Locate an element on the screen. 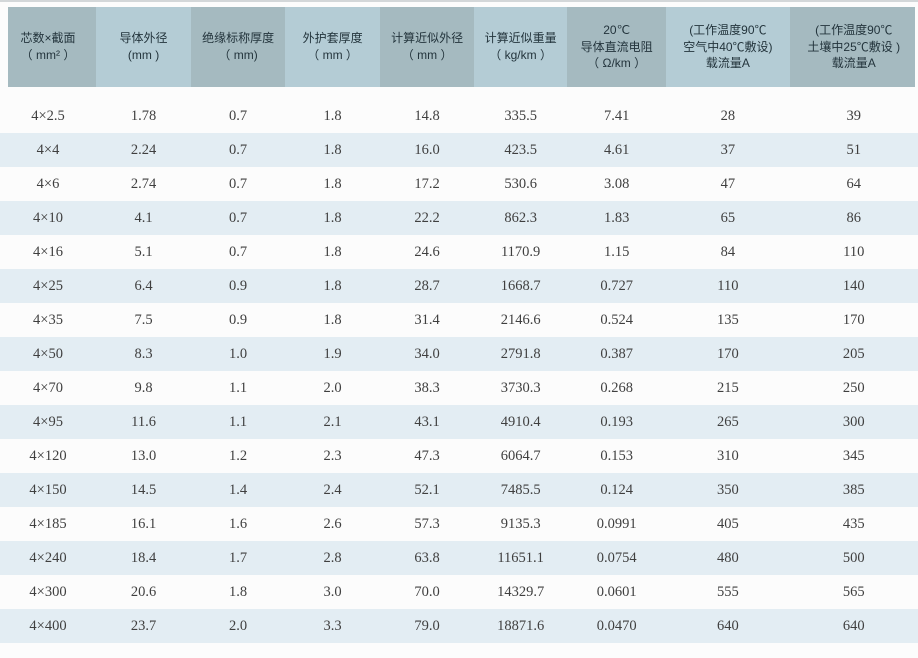  header-line: 计算近似外径 is located at coordinates (427, 38).